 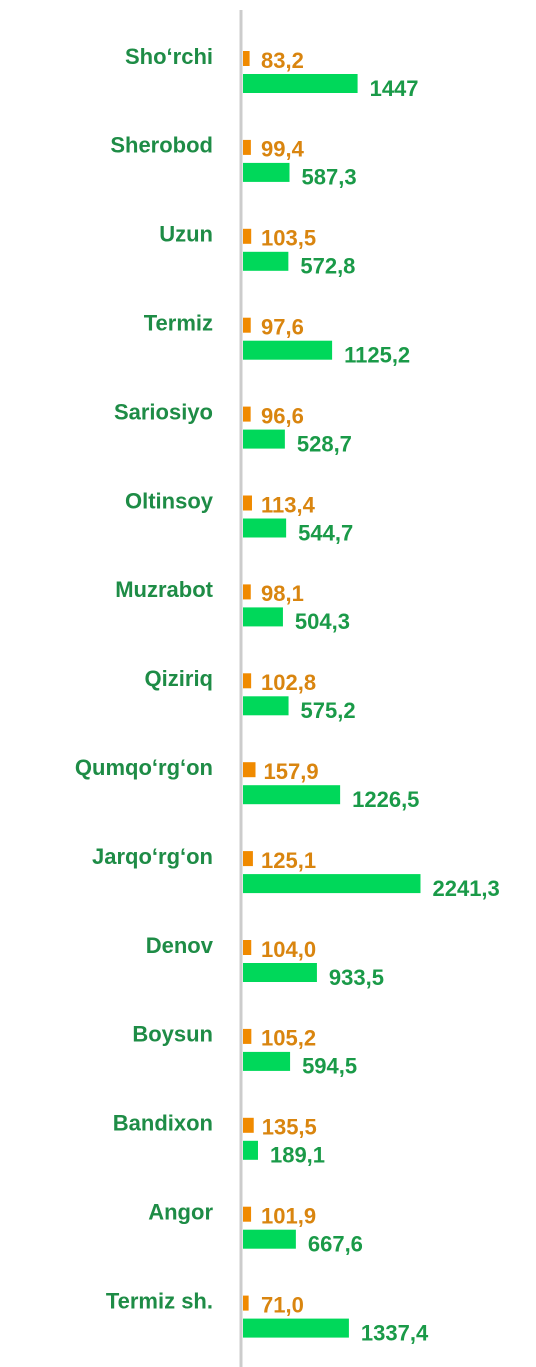 What do you see at coordinates (161, 145) in the screenshot?
I see `category-label: Sherobod` at bounding box center [161, 145].